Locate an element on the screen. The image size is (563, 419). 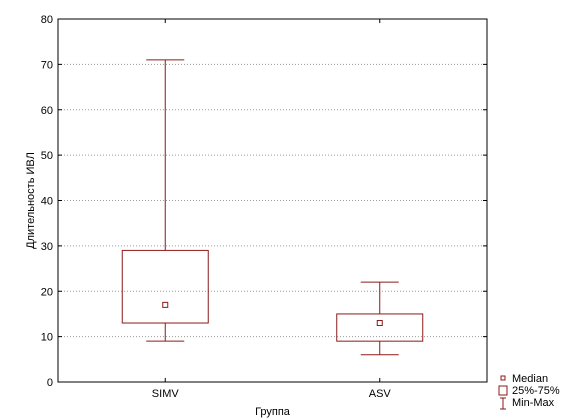
y-tick-label: 80 is located at coordinates (47, 20).